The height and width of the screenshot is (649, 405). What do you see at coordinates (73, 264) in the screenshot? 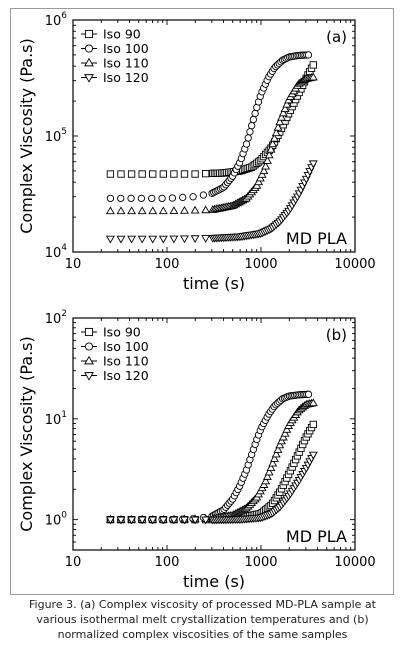
I see `x-tick-label: 10` at bounding box center [73, 264].